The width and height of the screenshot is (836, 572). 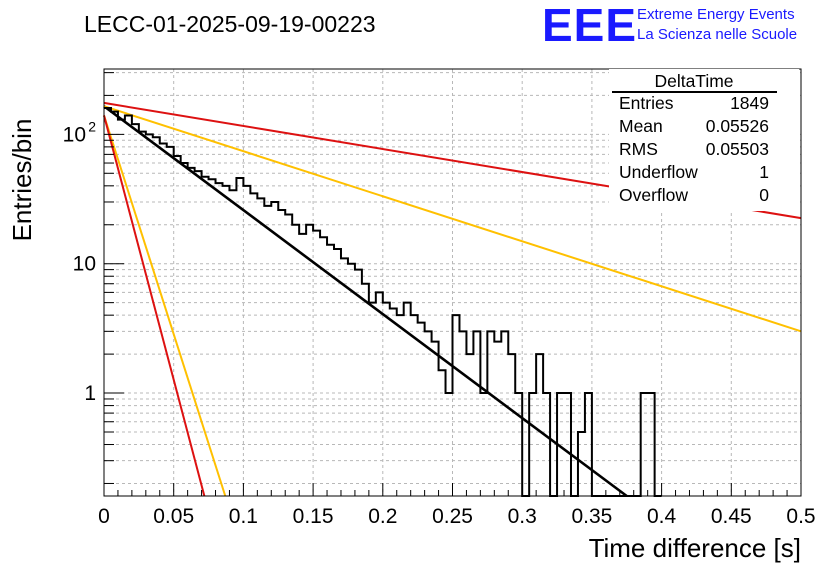 What do you see at coordinates (591, 516) in the screenshot?
I see `x-tick-label: 0.35` at bounding box center [591, 516].